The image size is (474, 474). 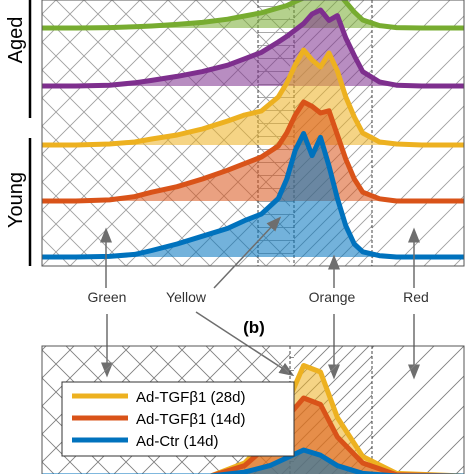 I want to click on group-label-aged: Aged, so click(x=16, y=40).